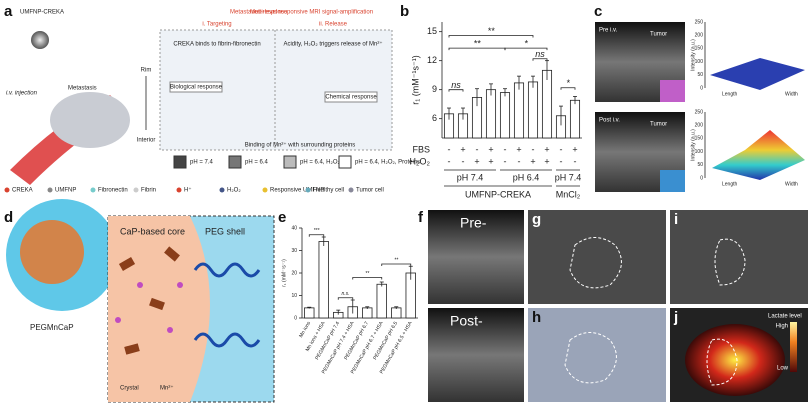  I want to click on label: Biological response, so click(196, 88).